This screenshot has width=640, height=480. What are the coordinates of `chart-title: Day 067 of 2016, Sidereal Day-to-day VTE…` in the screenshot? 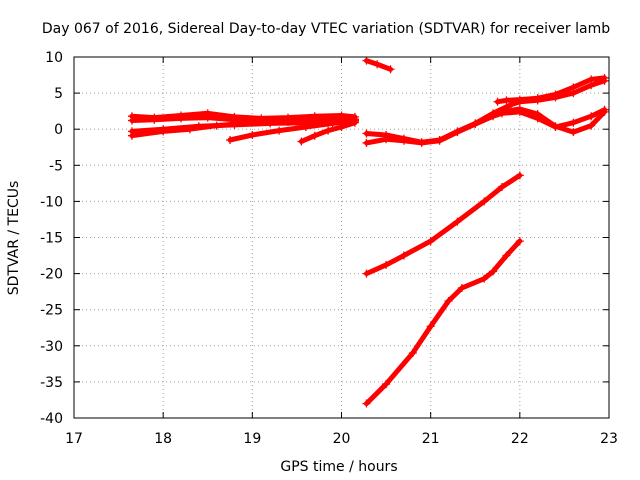 It's located at (326, 29).